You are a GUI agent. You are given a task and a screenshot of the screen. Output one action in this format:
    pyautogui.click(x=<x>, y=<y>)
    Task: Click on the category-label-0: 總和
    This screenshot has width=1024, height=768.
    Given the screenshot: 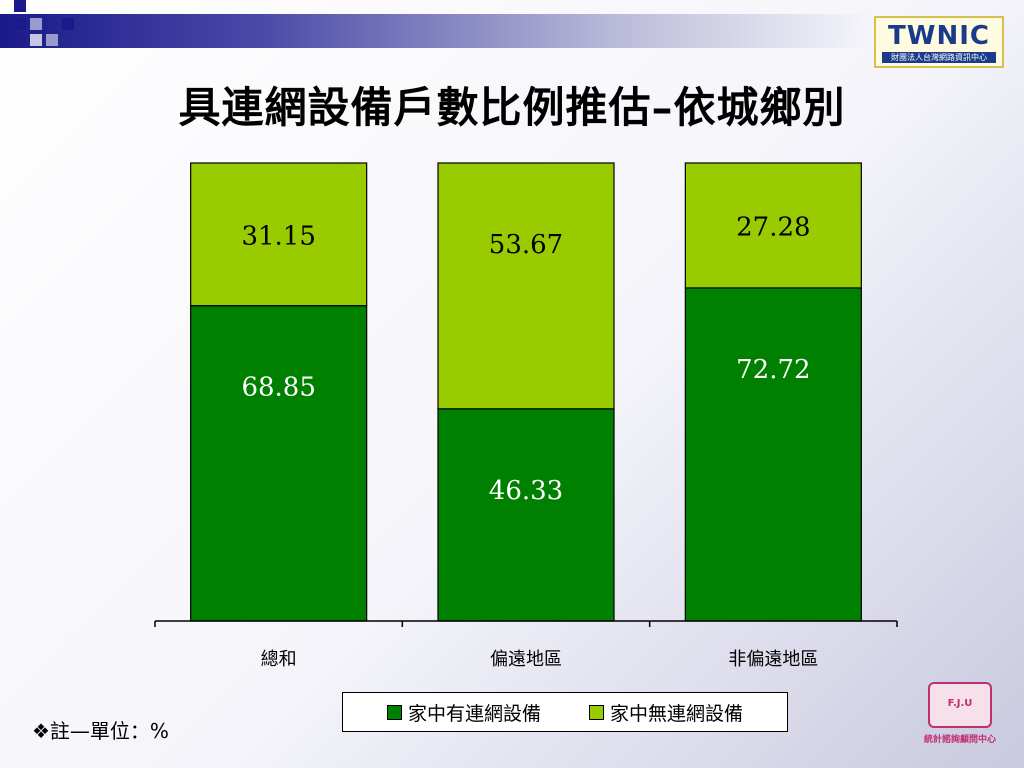 What is the action you would take?
    pyautogui.click(x=279, y=659)
    